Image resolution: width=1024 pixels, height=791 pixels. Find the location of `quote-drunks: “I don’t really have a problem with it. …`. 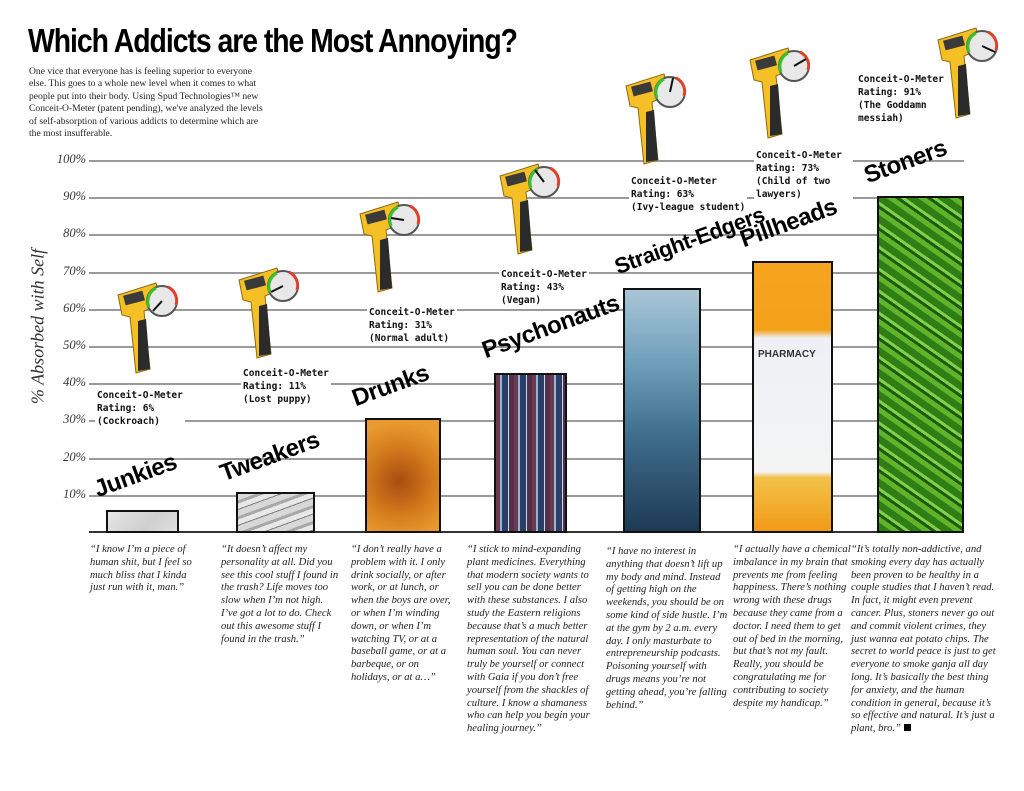

quote-drunks: “I don’t really have a problem with it. … is located at coordinates (401, 613).